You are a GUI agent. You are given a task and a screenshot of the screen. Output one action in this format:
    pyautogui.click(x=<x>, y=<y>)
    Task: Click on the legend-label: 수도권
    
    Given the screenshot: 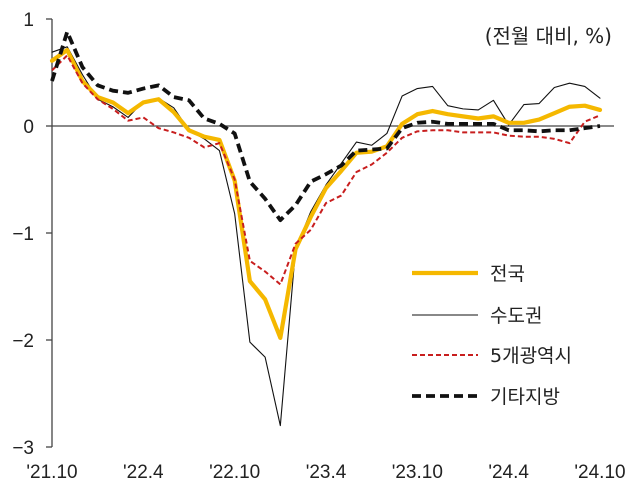 What is the action you would take?
    pyautogui.click(x=516, y=316)
    